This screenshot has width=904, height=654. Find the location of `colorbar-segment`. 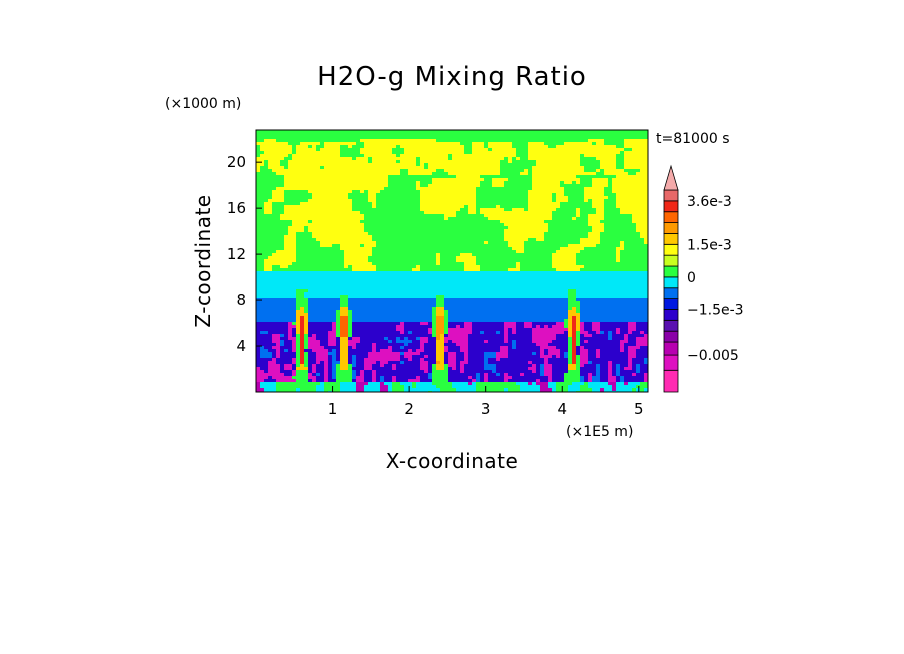

colorbar-segment is located at coordinates (671, 362).